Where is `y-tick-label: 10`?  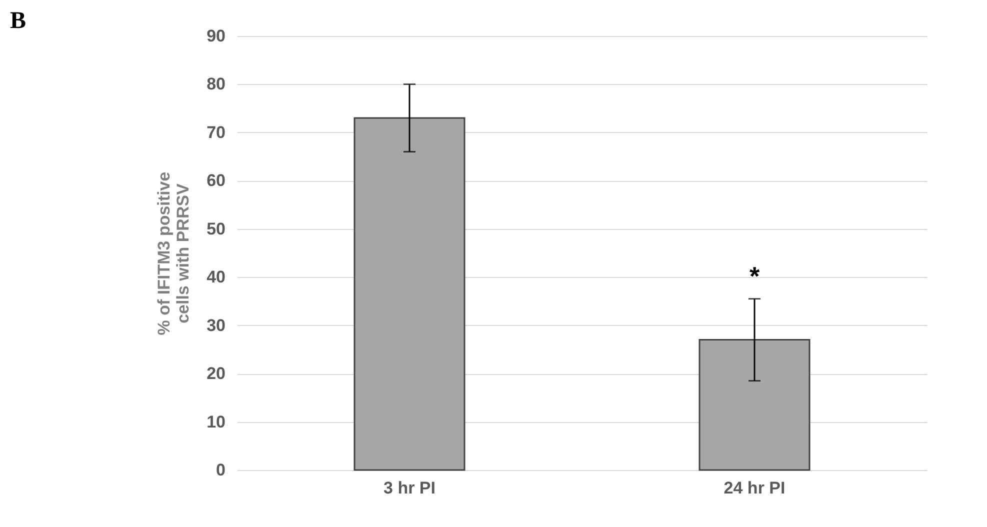 y-tick-label: 10 is located at coordinates (216, 422).